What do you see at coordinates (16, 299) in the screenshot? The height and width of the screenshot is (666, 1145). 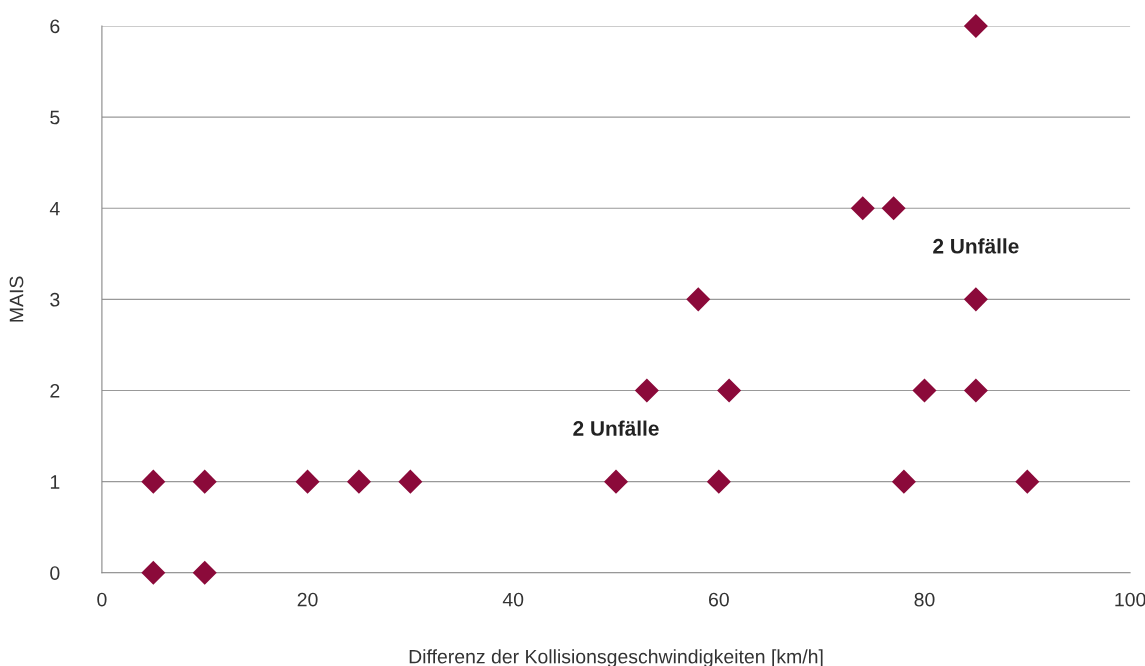 I see `y-axis-title: MAIS` at bounding box center [16, 299].